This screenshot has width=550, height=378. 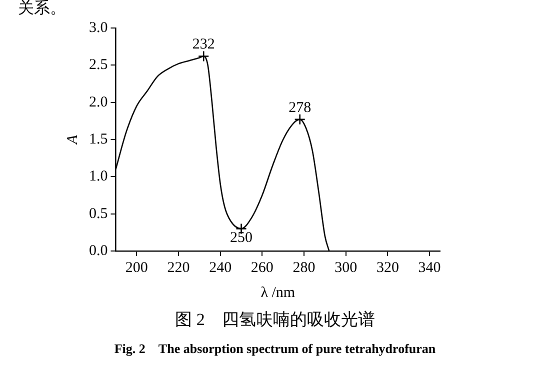 What do you see at coordinates (178, 268) in the screenshot?
I see `x-tick-label: 220` at bounding box center [178, 268].